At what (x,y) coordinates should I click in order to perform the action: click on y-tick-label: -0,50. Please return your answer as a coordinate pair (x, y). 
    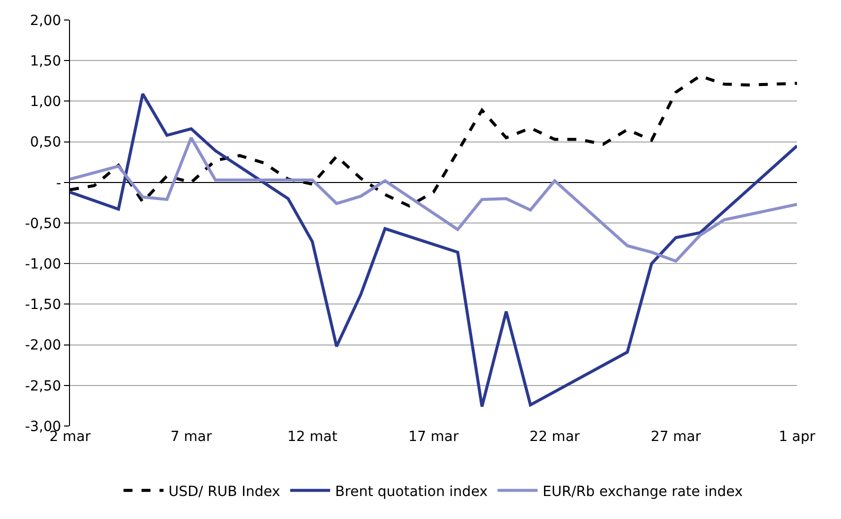
    Looking at the image, I should click on (43, 224).